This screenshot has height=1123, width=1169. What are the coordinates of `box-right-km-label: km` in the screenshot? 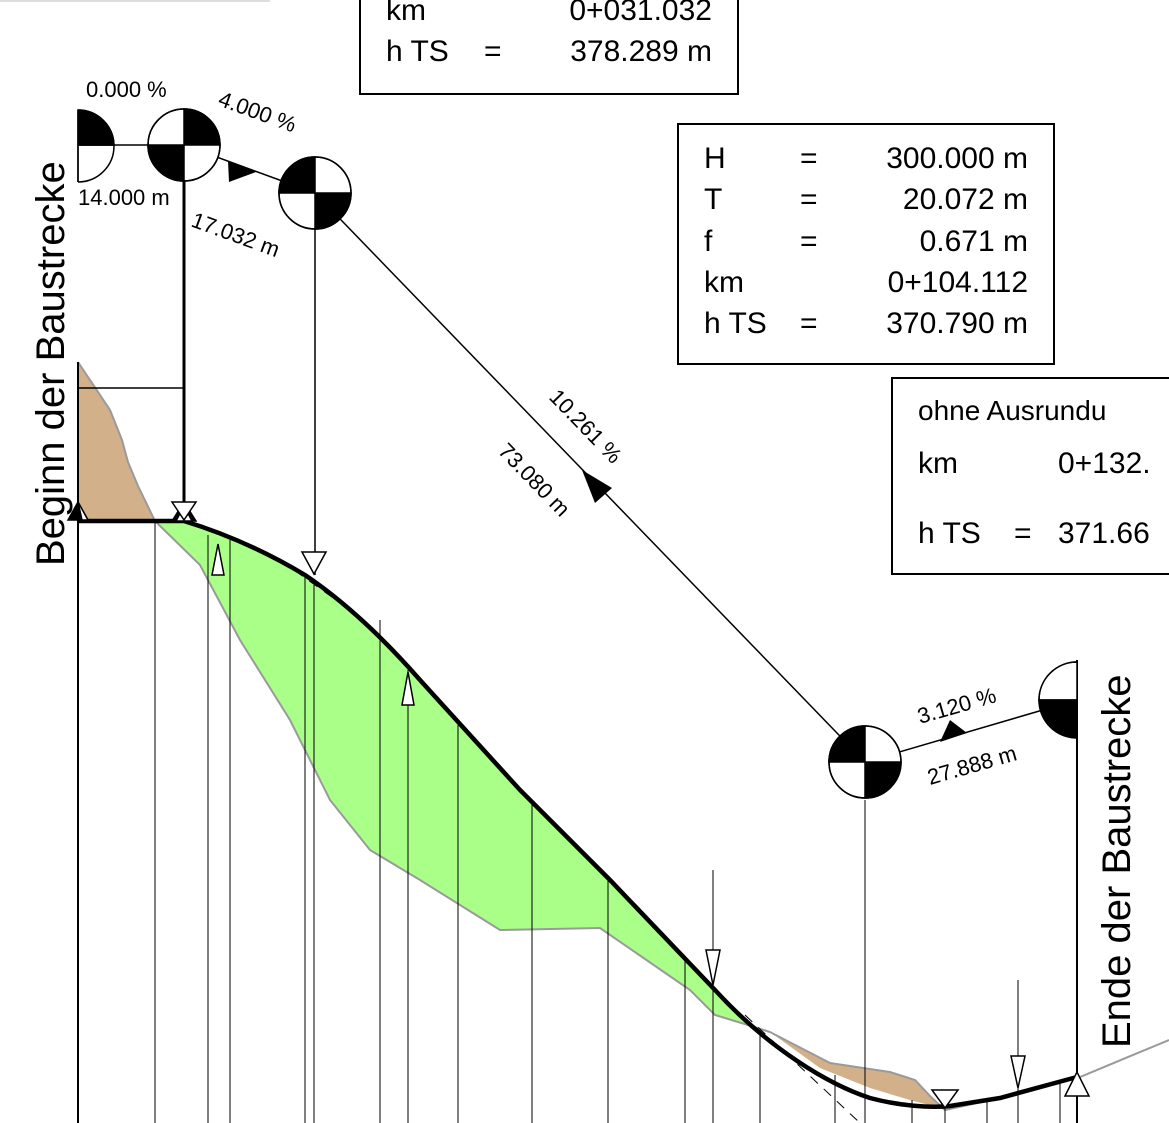 It's located at (938, 463).